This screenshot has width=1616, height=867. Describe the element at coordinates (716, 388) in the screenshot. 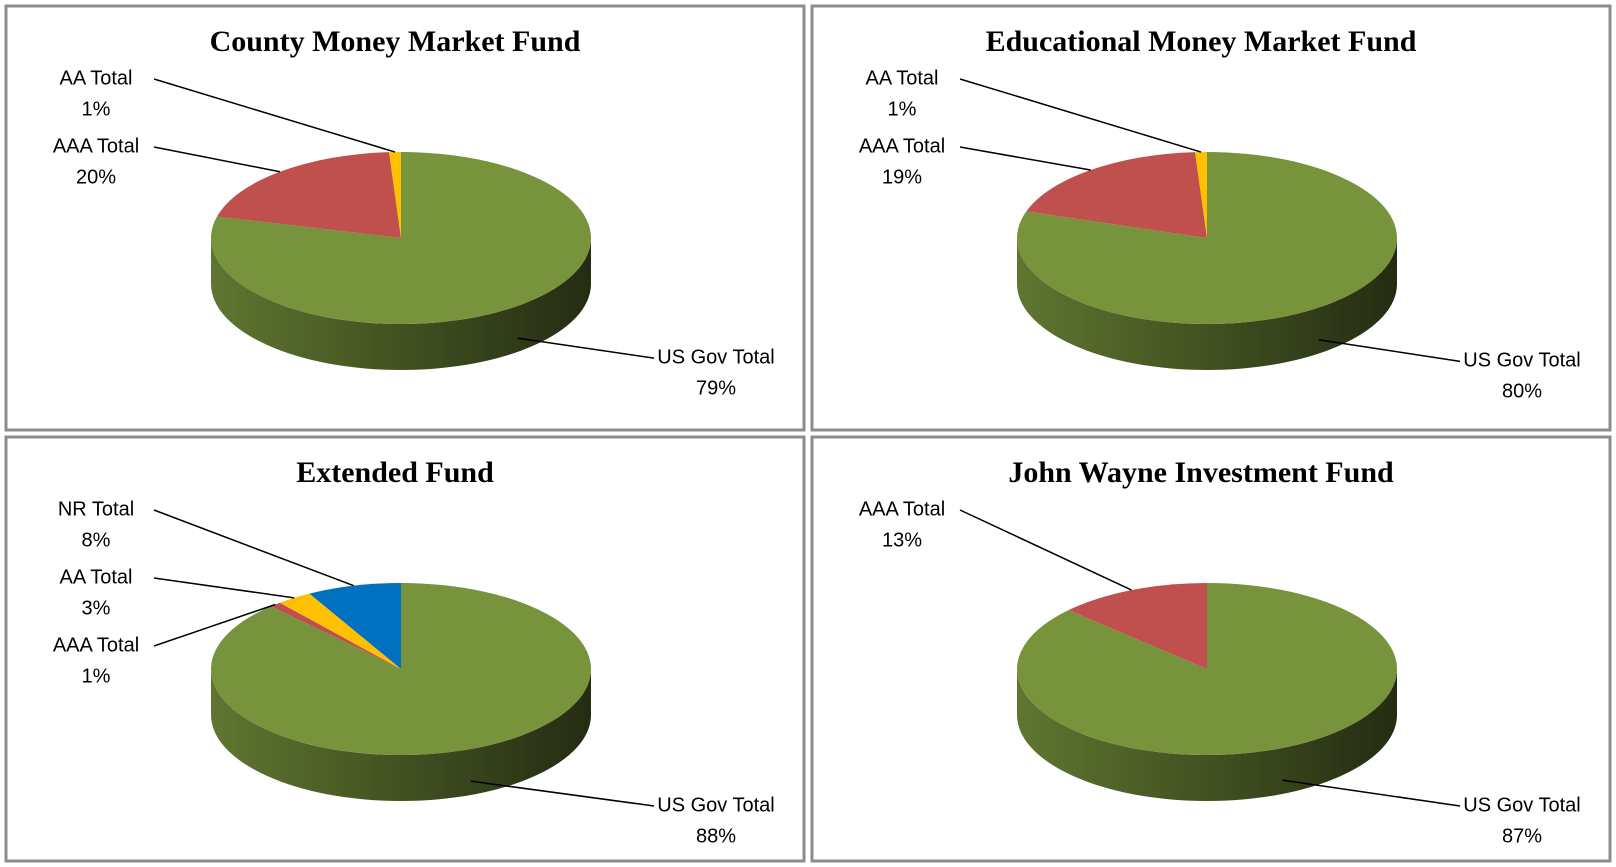

I see `value-label: 79%` at that location.